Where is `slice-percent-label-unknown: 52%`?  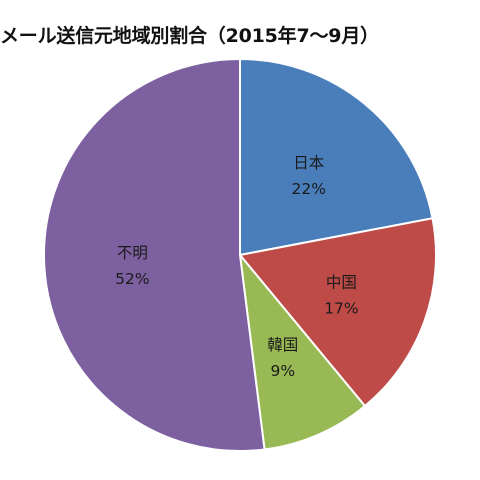
slice-percent-label-unknown: 52% is located at coordinates (132, 279).